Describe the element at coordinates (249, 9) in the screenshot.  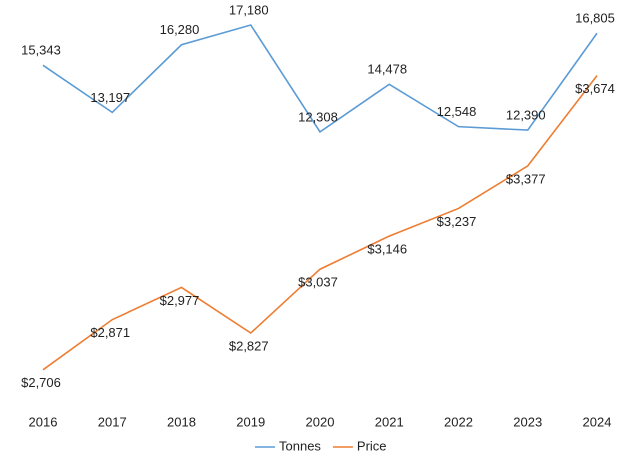
I see `data-label: 17,180` at that location.